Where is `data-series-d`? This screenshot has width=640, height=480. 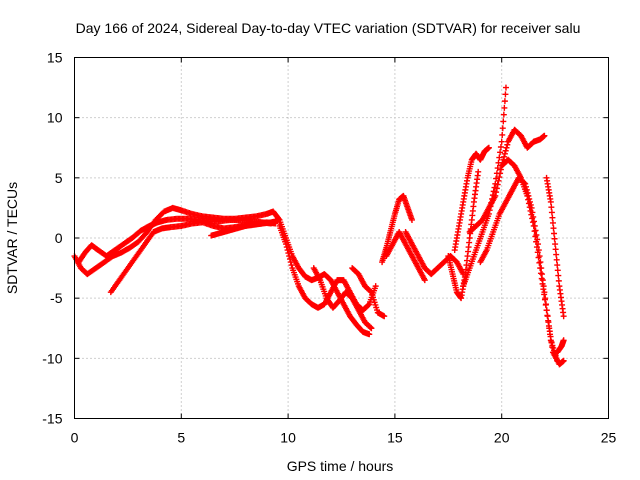
data-series-d is located at coordinates (244, 228).